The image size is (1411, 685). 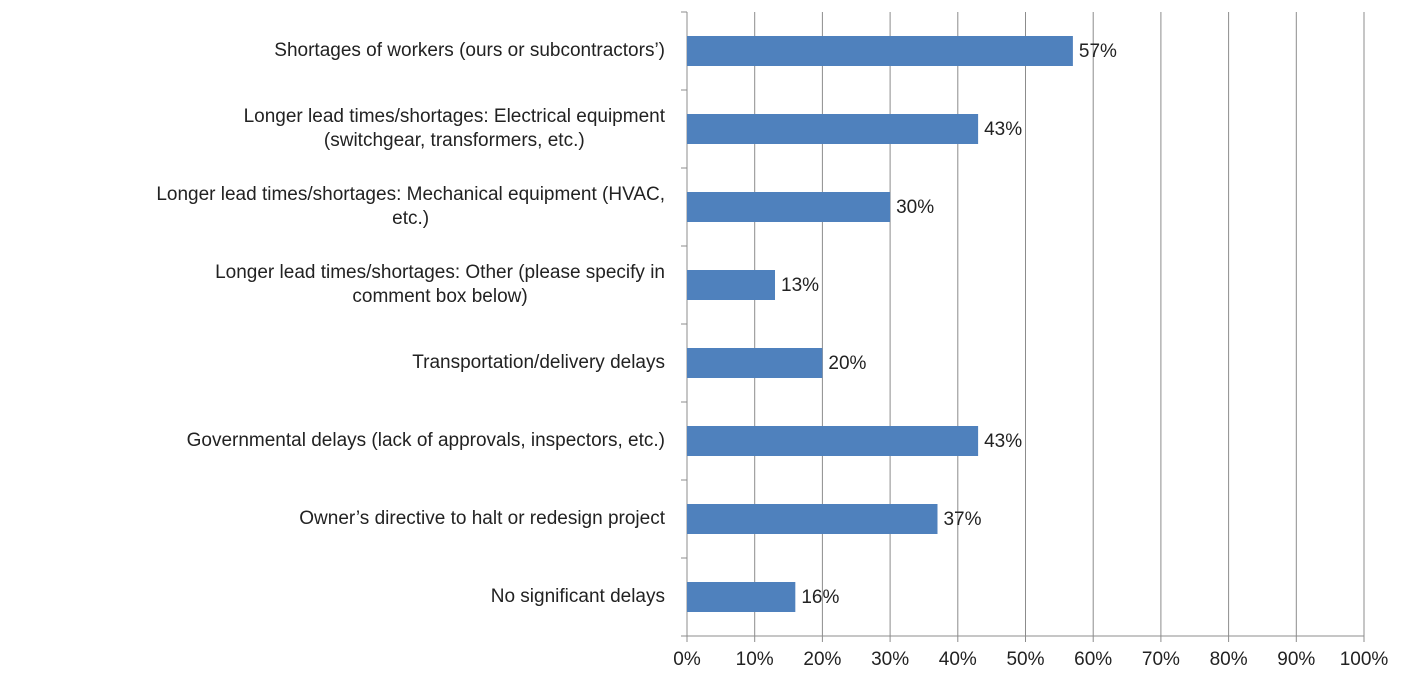 What do you see at coordinates (822, 659) in the screenshot?
I see `x-tick-label: 20%` at bounding box center [822, 659].